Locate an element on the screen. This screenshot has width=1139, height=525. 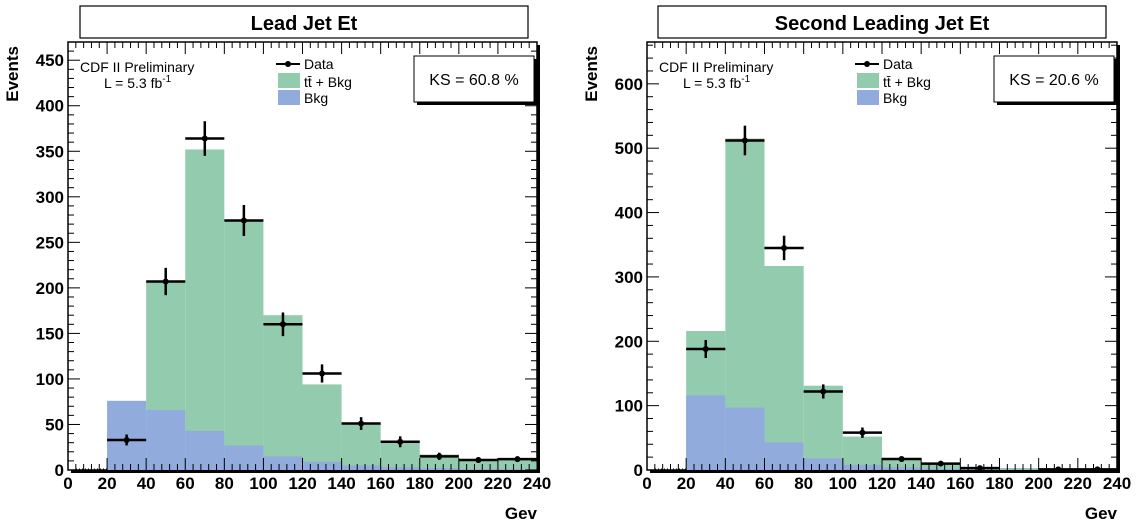
x-tick-label: 40 is located at coordinates (725, 483).